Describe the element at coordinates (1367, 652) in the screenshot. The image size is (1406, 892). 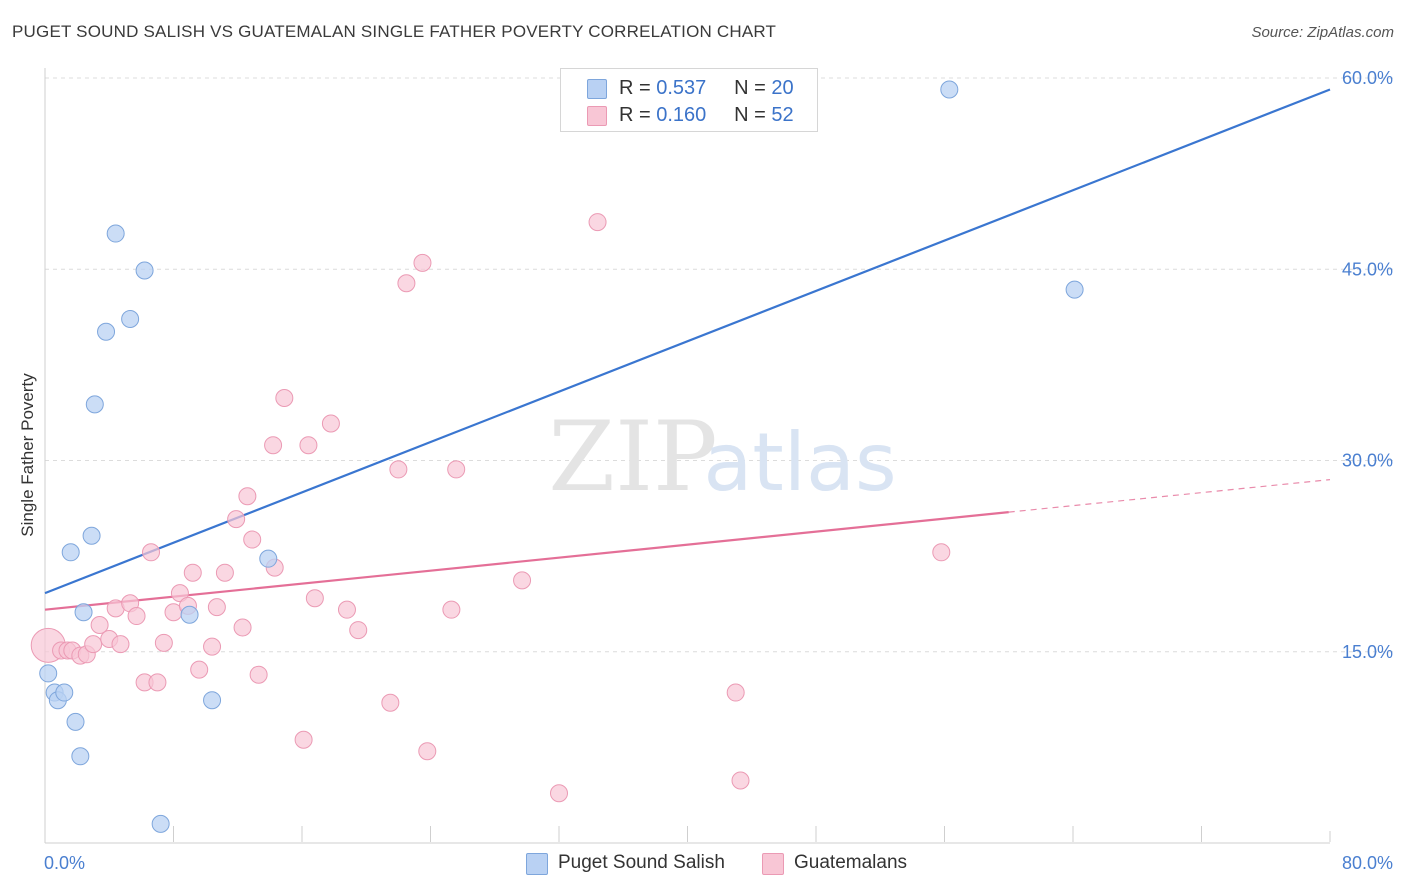
I see `y-tick-label: 15.0%` at that location.